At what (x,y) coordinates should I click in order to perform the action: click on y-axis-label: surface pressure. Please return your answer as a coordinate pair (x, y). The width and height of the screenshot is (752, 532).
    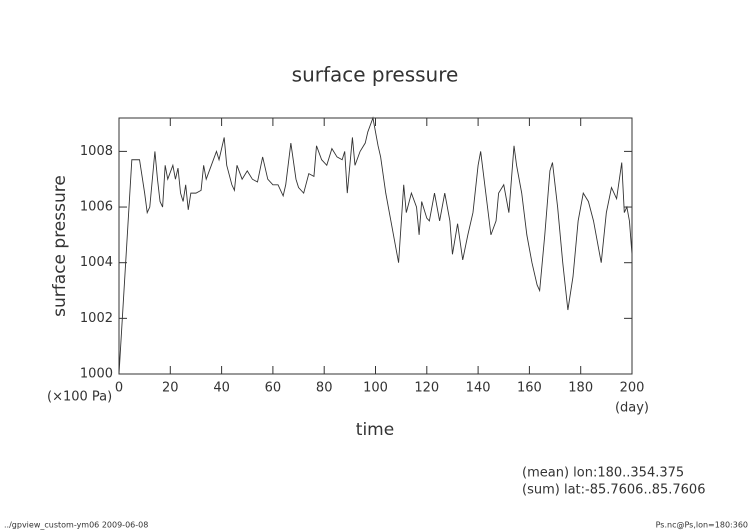
    Looking at the image, I should click on (60, 246).